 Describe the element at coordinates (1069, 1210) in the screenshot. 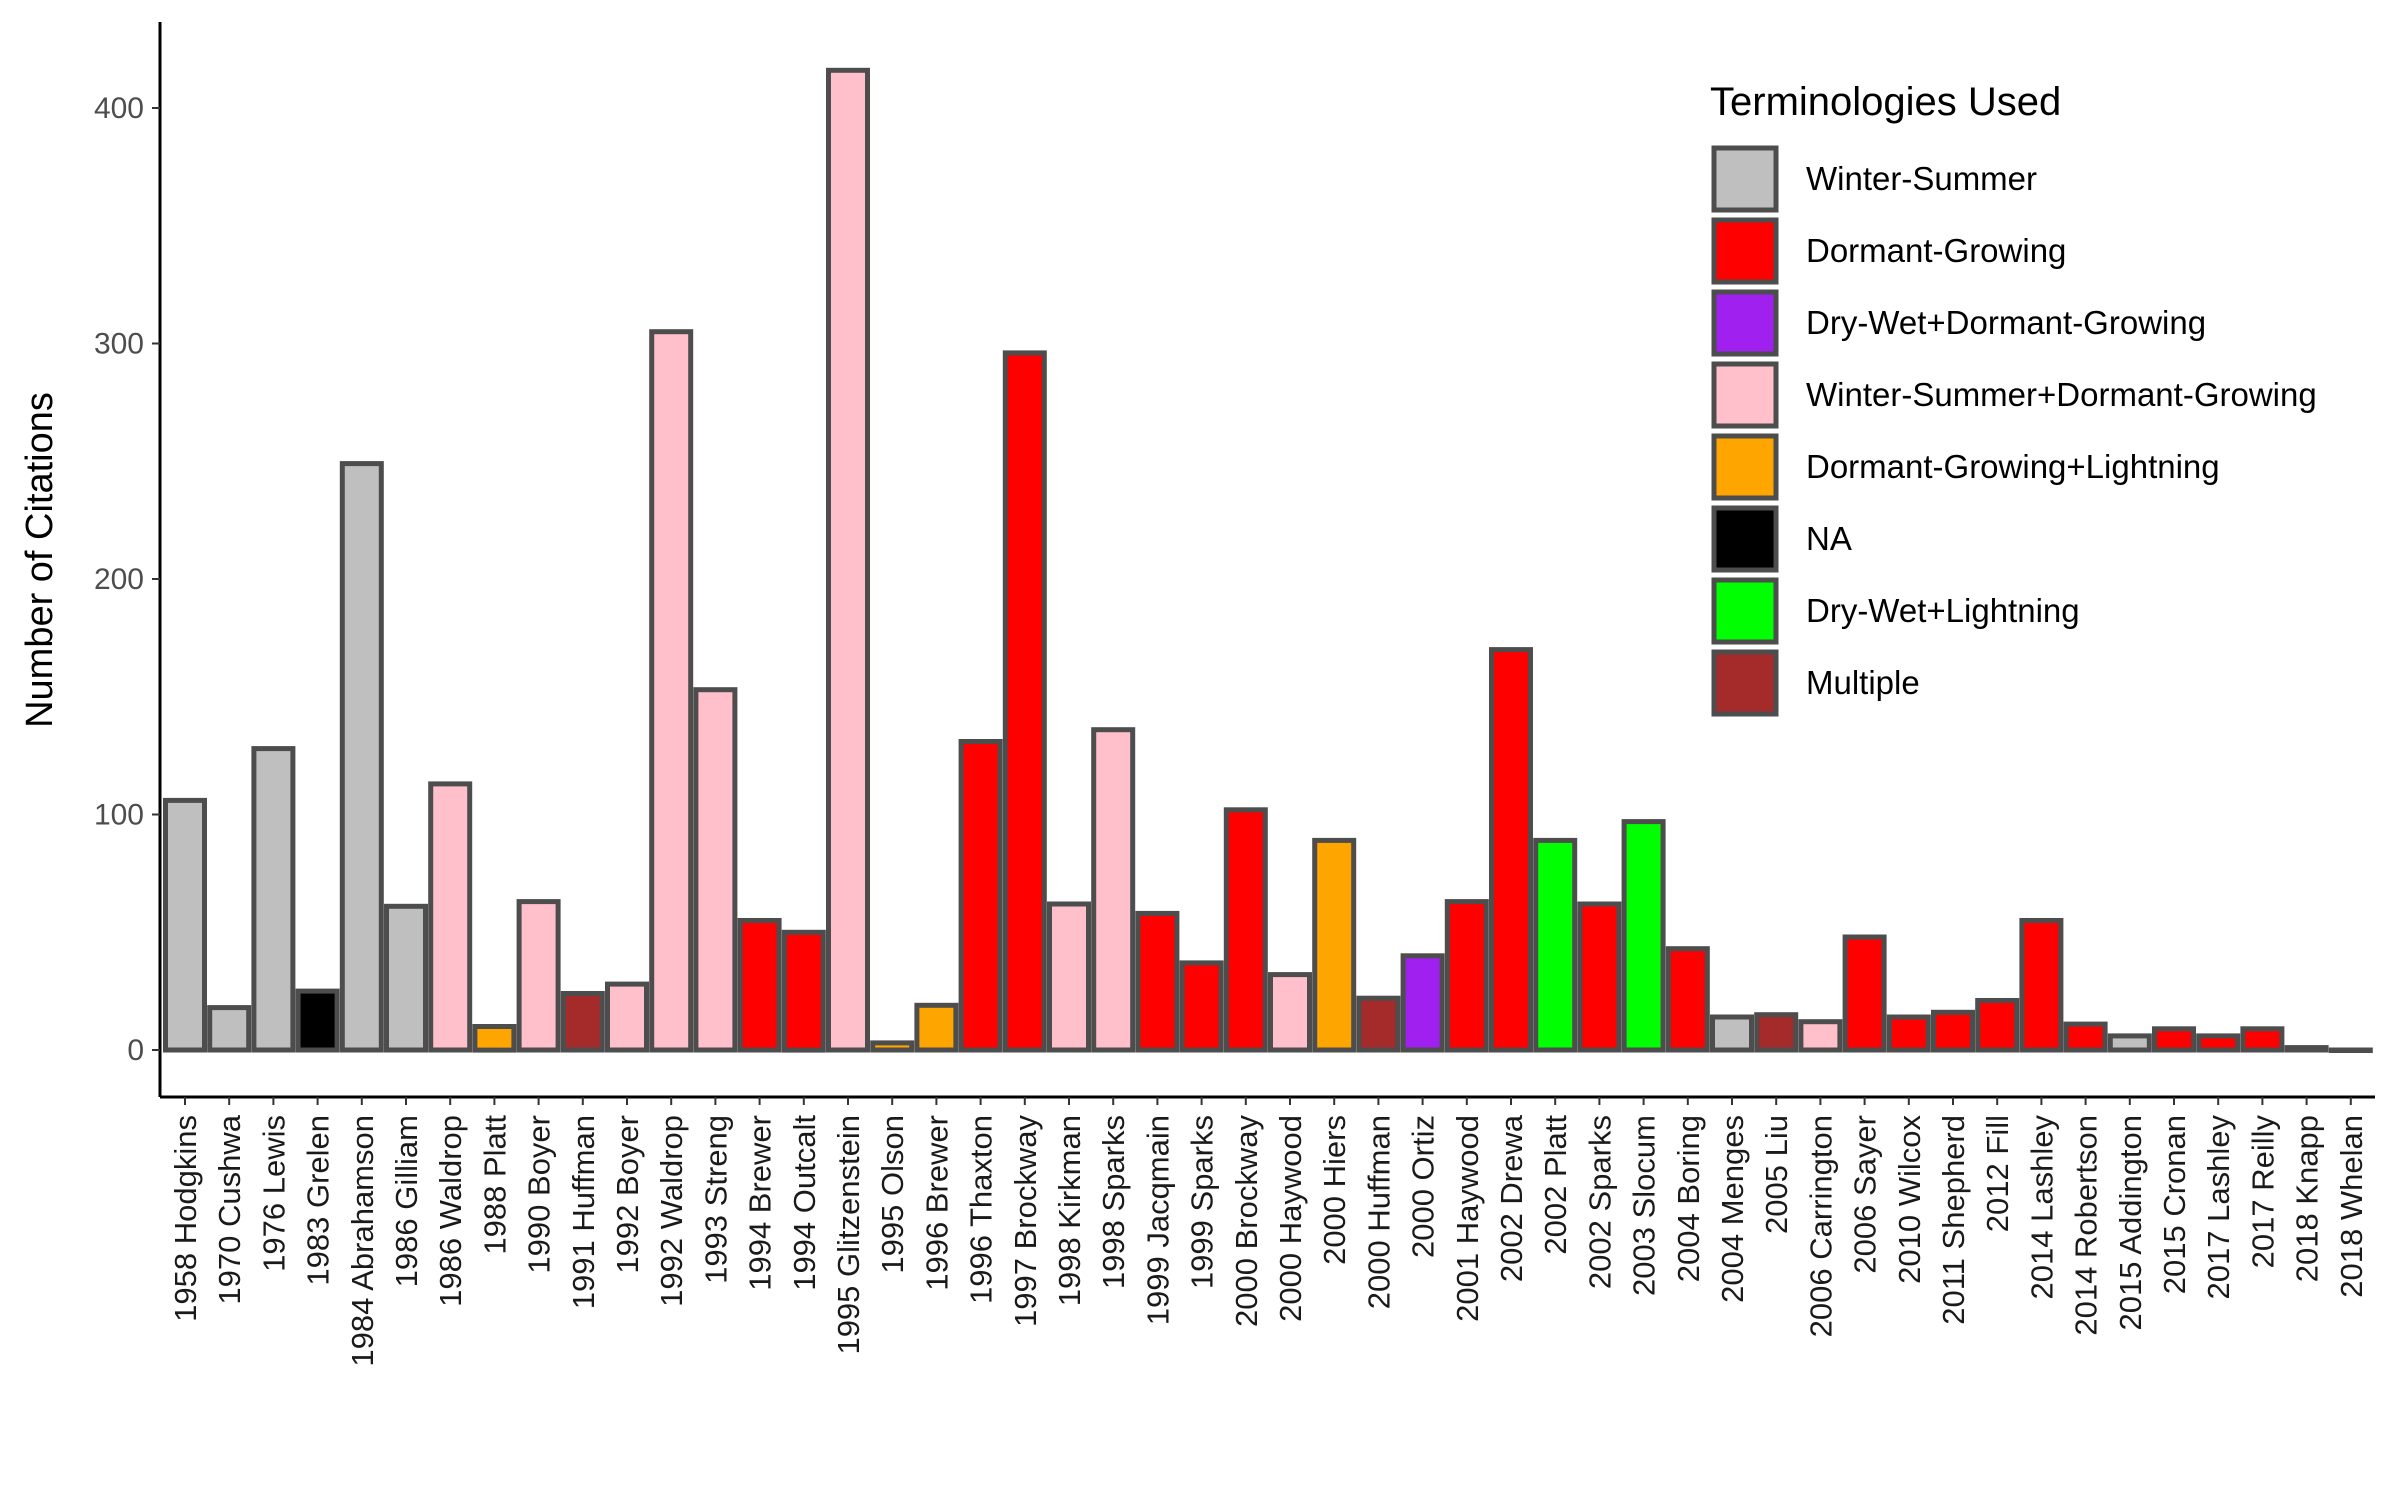

I see `x-tick-label: 1998 Kirkman` at that location.